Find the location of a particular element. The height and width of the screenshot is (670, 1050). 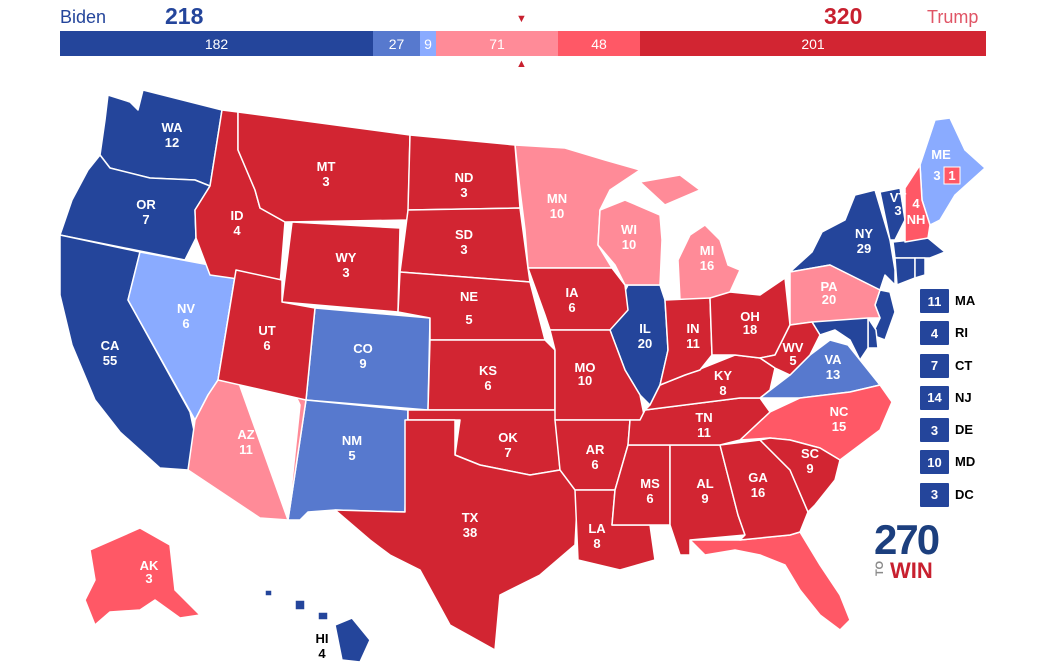

left-candidate-name: Biden is located at coordinates (83, 17).